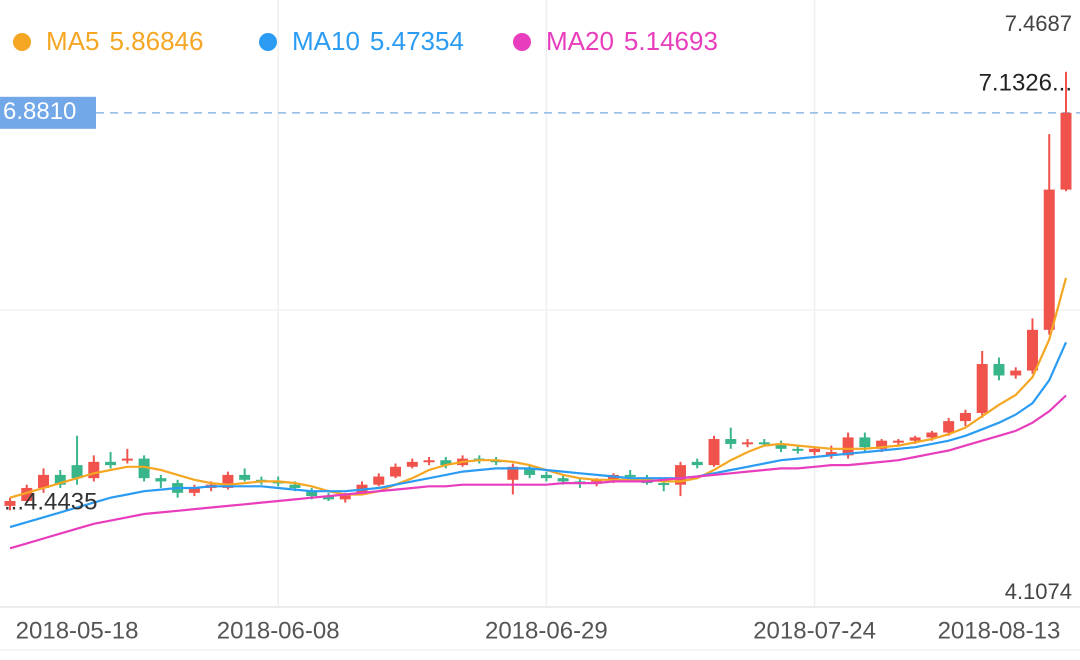 The width and height of the screenshot is (1080, 660). What do you see at coordinates (326, 41) in the screenshot?
I see `legend-name: MA10` at bounding box center [326, 41].